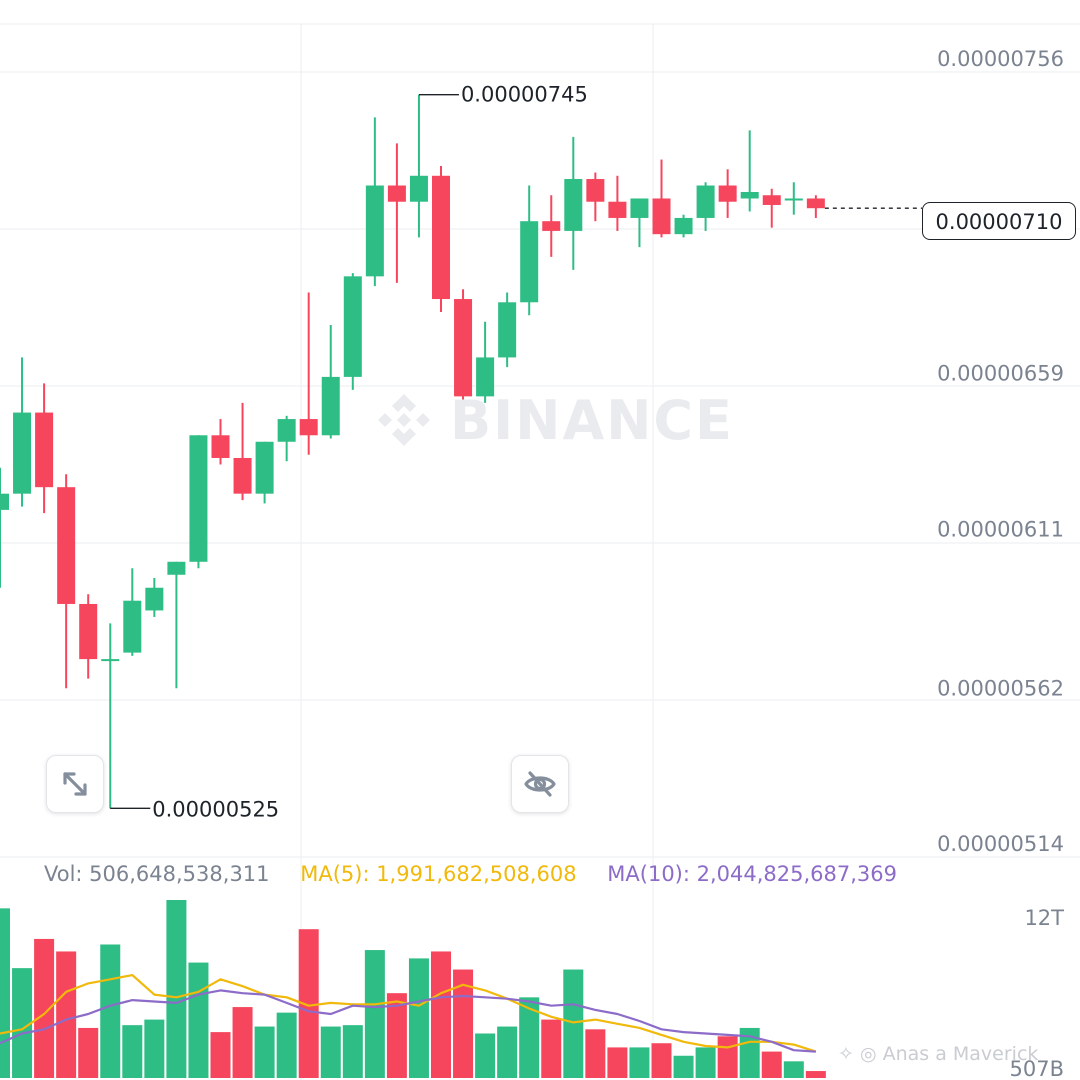 This screenshot has width=1080, height=1080. Describe the element at coordinates (960, 1054) in the screenshot. I see `user-watermark-text: Anas a Maverick` at that location.